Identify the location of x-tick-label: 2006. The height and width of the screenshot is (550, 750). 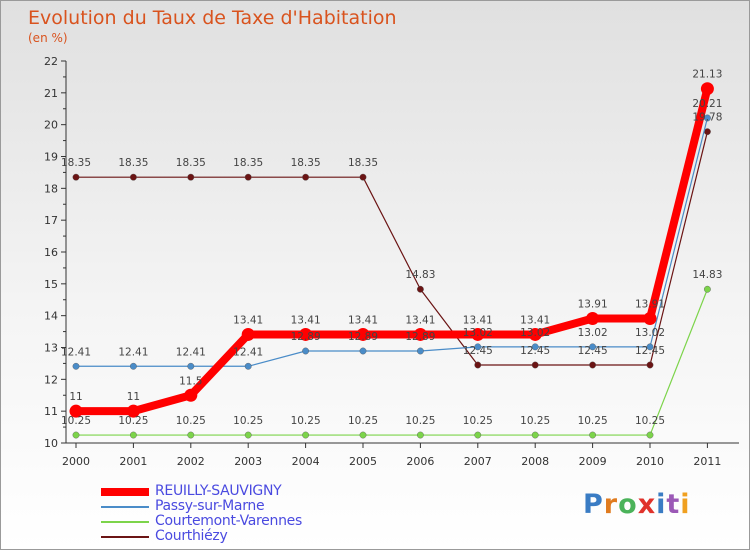
(420, 461).